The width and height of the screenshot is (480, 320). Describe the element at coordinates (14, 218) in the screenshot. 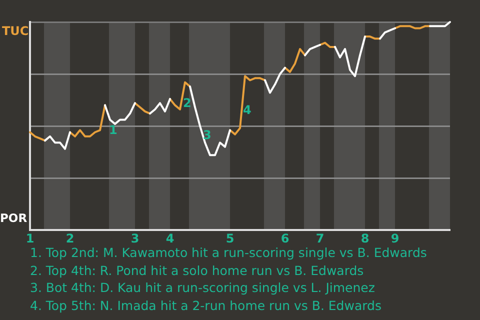

I see `text: POR` at that location.